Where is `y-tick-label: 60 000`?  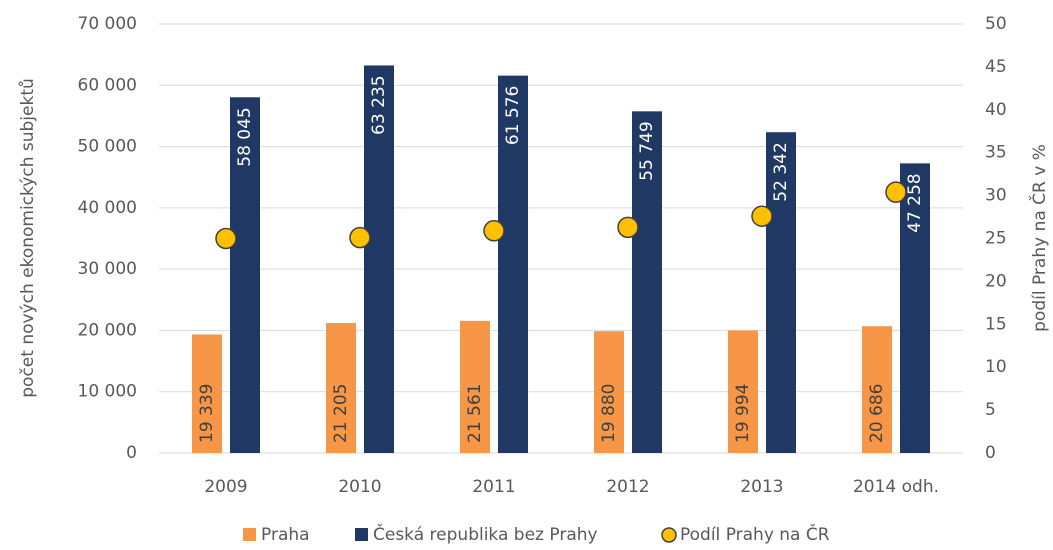
y-tick-label: 60 000 is located at coordinates (107, 85).